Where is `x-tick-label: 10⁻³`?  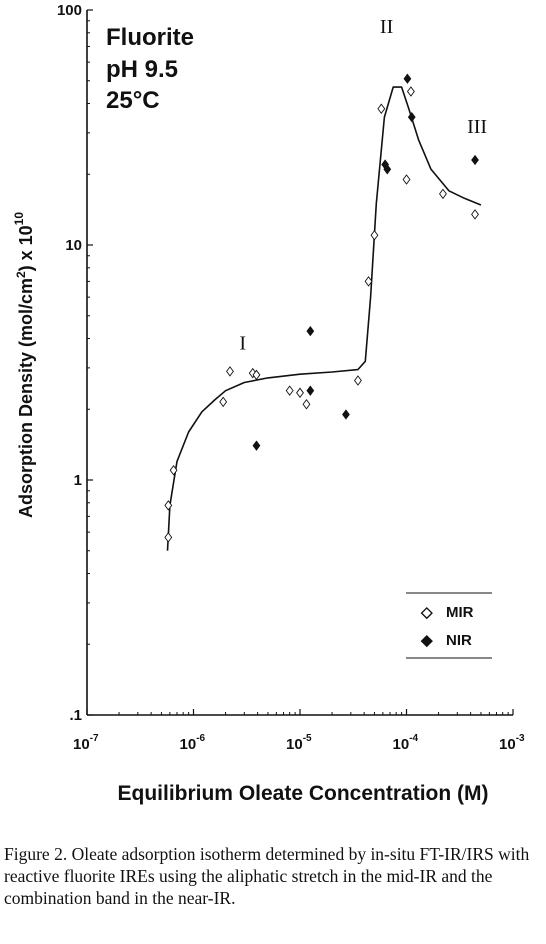 x-tick-label: 10⁻³ is located at coordinates (512, 743).